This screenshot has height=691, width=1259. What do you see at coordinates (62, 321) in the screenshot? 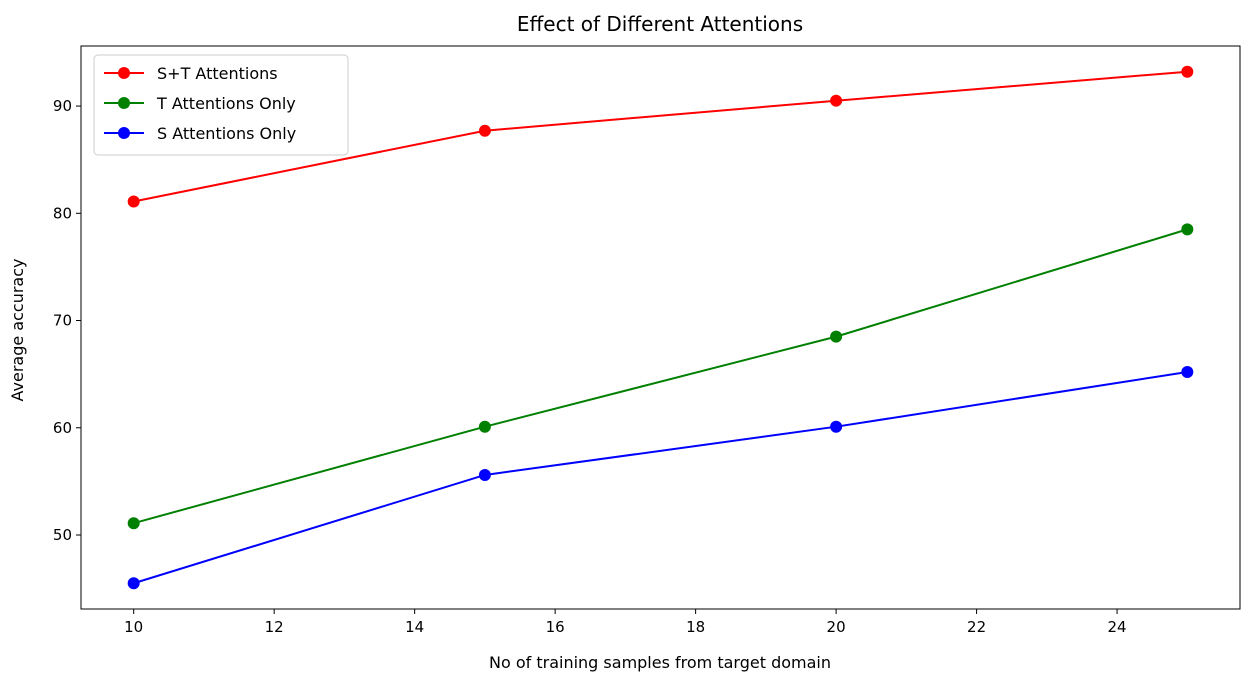
I see `y-tick-label: 70` at bounding box center [62, 321].